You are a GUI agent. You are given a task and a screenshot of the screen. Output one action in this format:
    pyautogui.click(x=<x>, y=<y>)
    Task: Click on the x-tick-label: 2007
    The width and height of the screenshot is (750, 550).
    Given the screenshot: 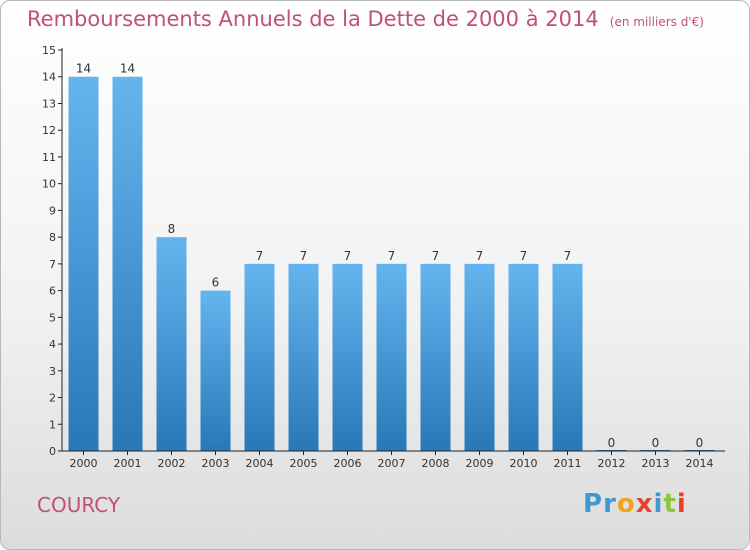 What is the action you would take?
    pyautogui.click(x=392, y=463)
    